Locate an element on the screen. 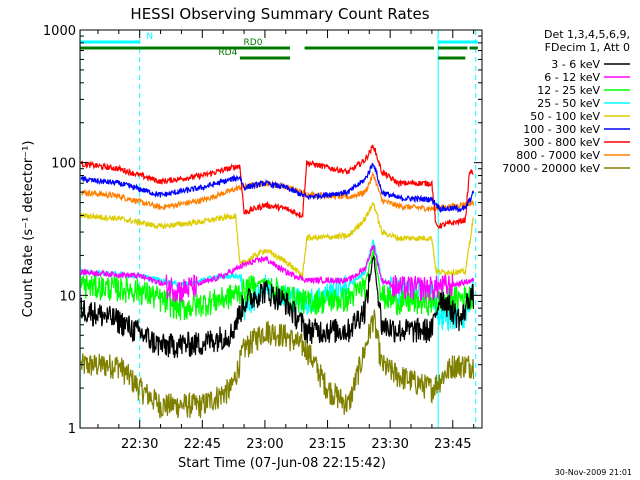  legend-label: 300 - 800 keV is located at coordinates (561, 142).